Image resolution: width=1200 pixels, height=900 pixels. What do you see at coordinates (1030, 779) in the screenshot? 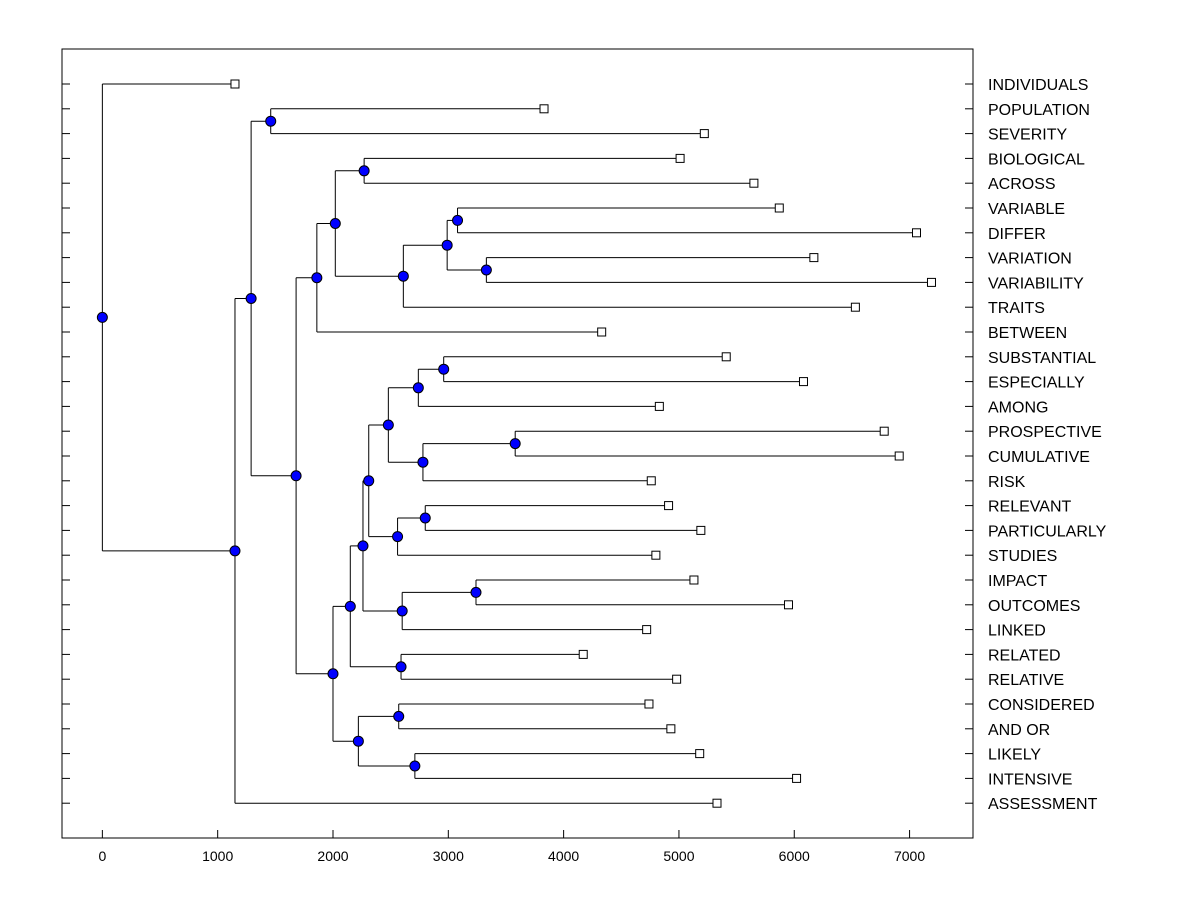
I see `leaf-label: INTENSIVE` at bounding box center [1030, 779].